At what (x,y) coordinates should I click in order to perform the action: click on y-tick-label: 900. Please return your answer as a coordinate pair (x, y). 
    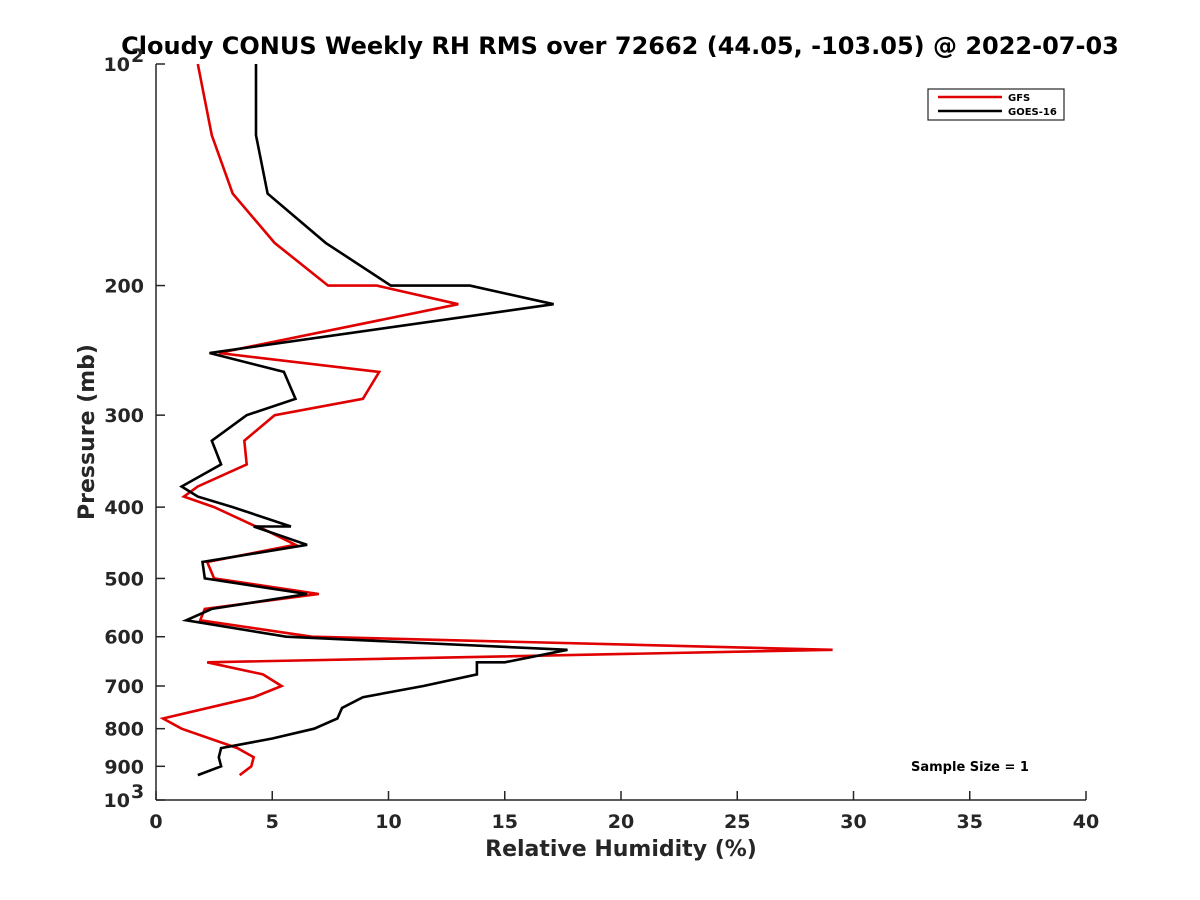
    Looking at the image, I should click on (124, 767).